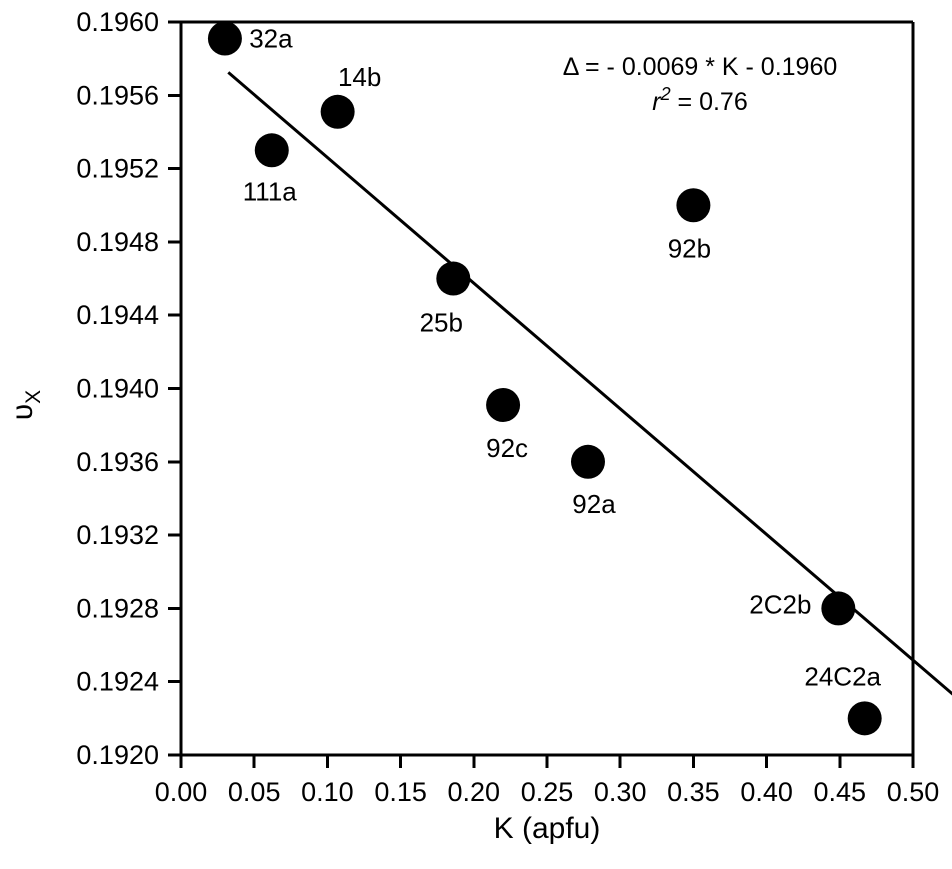  I want to click on equation-annotation: Δ = - 0.0069 * K - 0.1960, so click(700, 67).